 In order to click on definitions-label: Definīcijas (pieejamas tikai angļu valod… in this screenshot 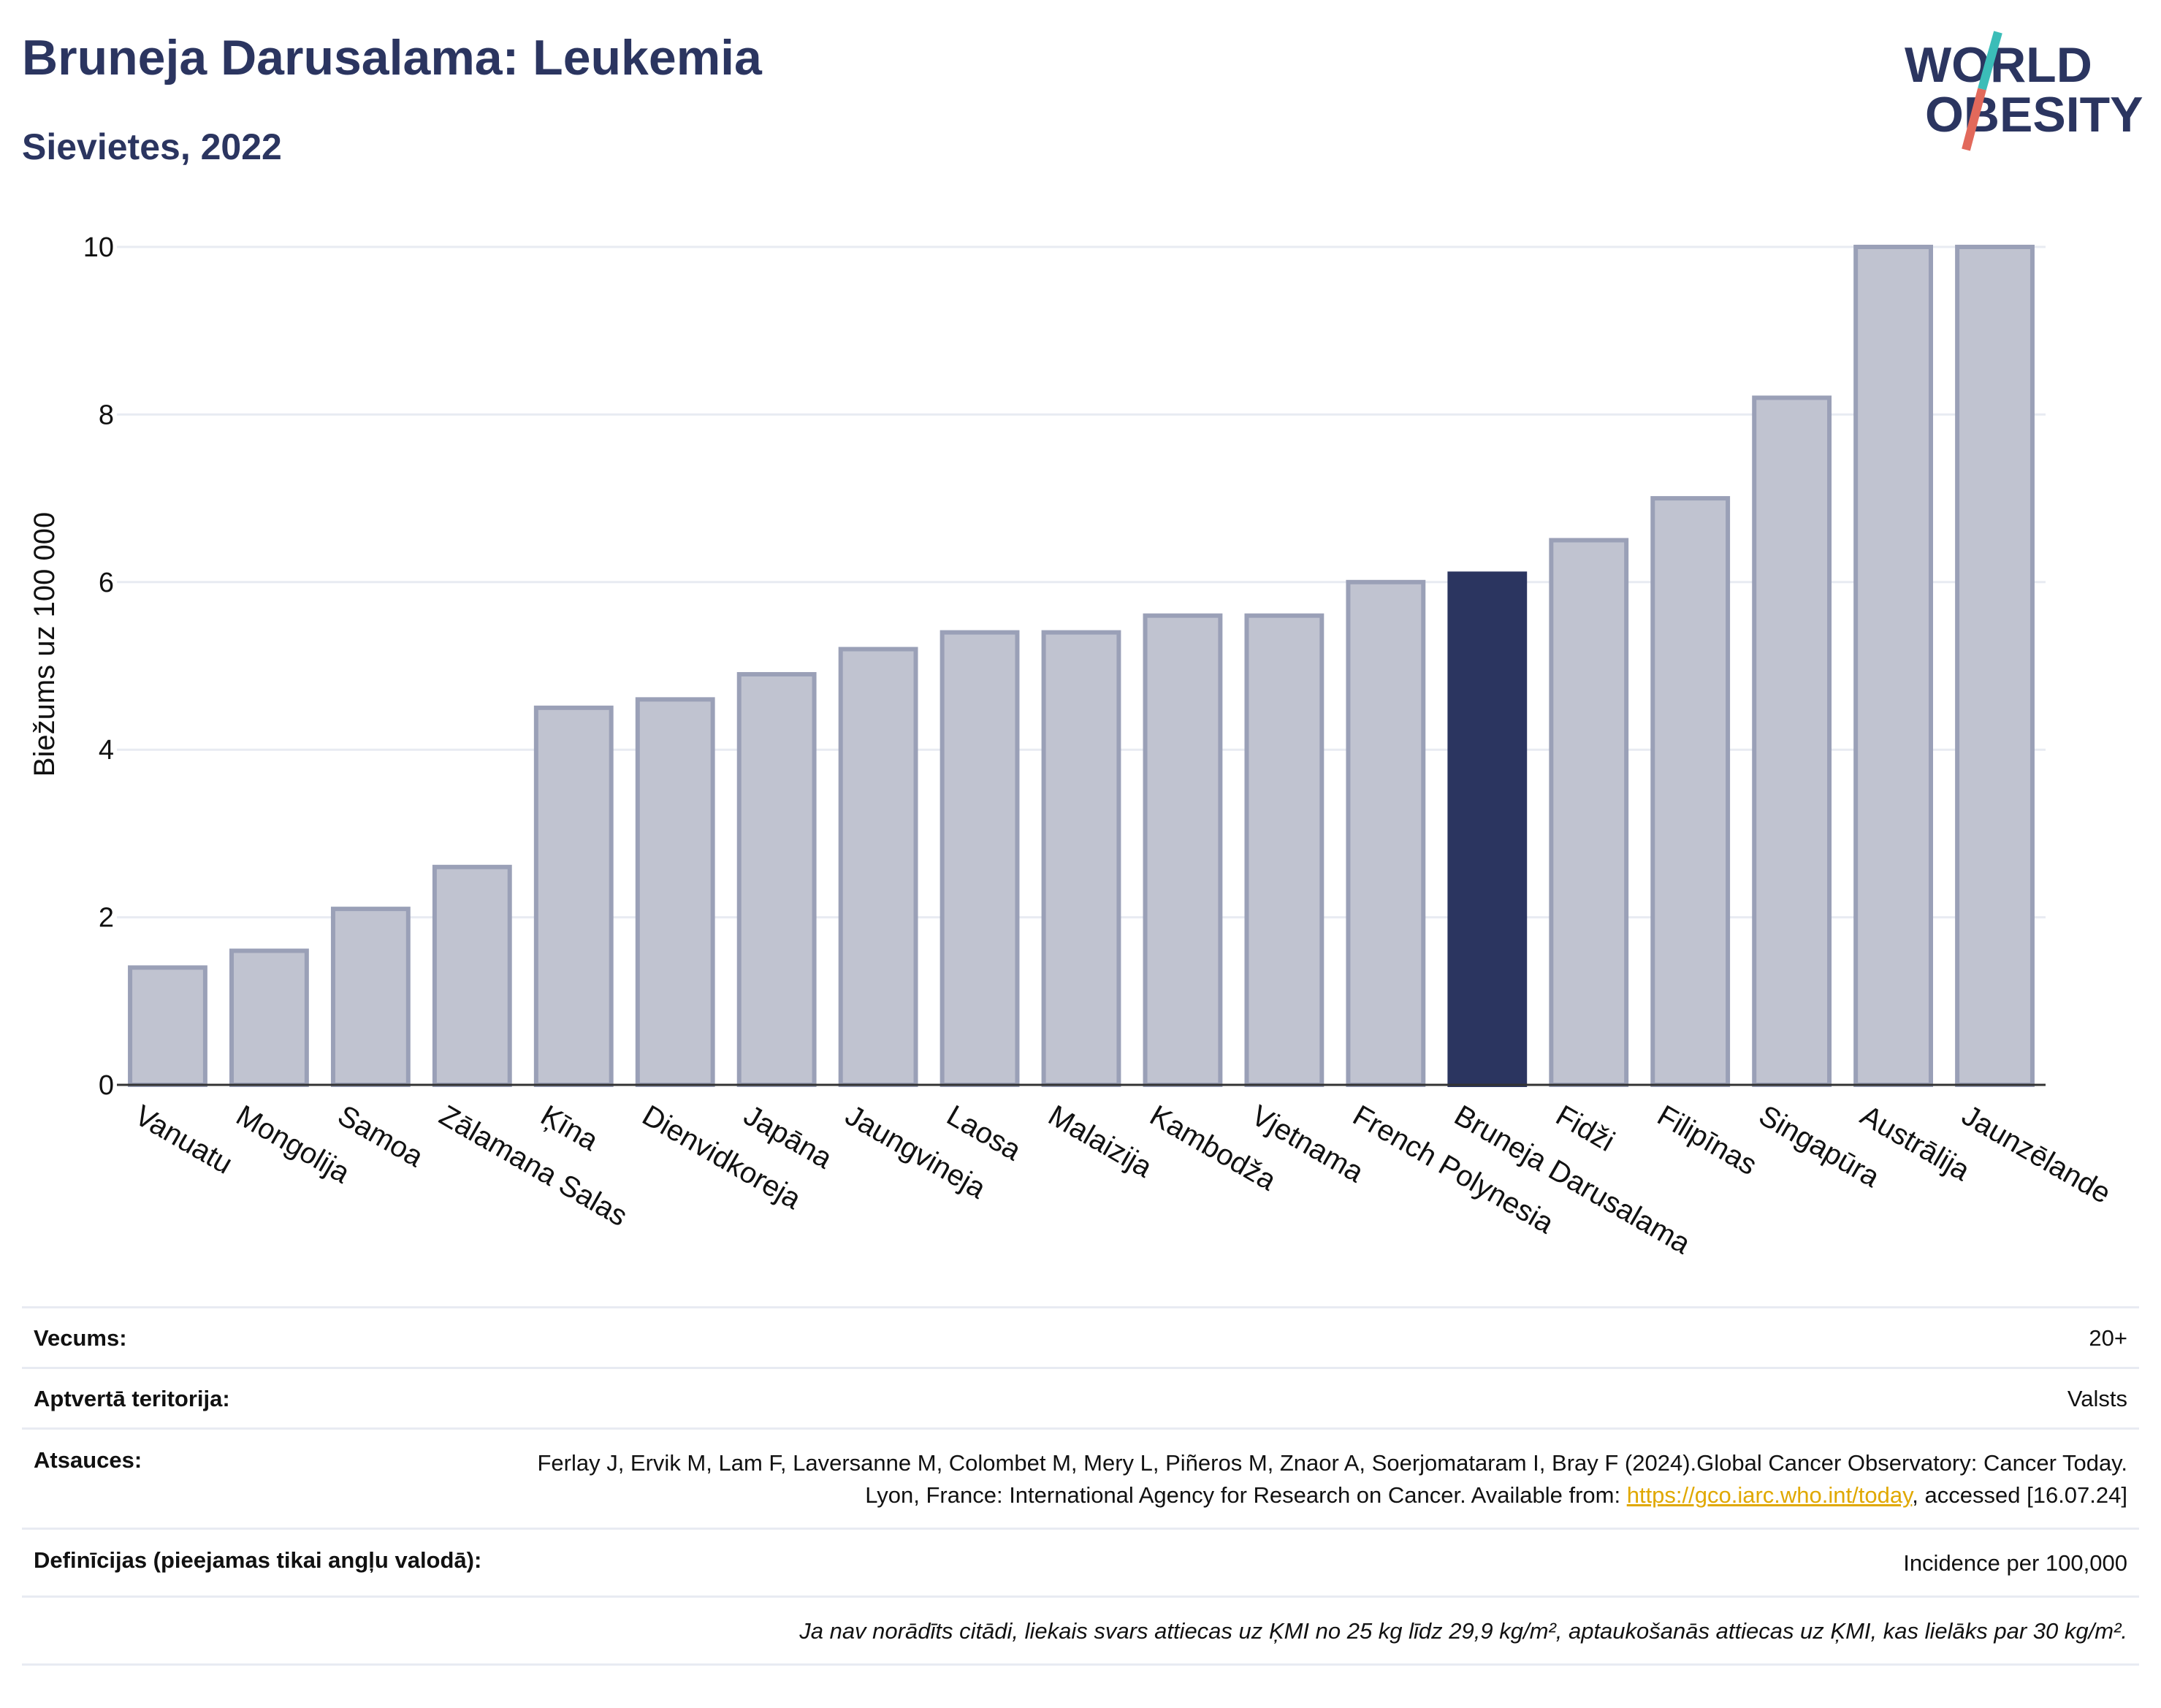, I will do `click(258, 1560)`.